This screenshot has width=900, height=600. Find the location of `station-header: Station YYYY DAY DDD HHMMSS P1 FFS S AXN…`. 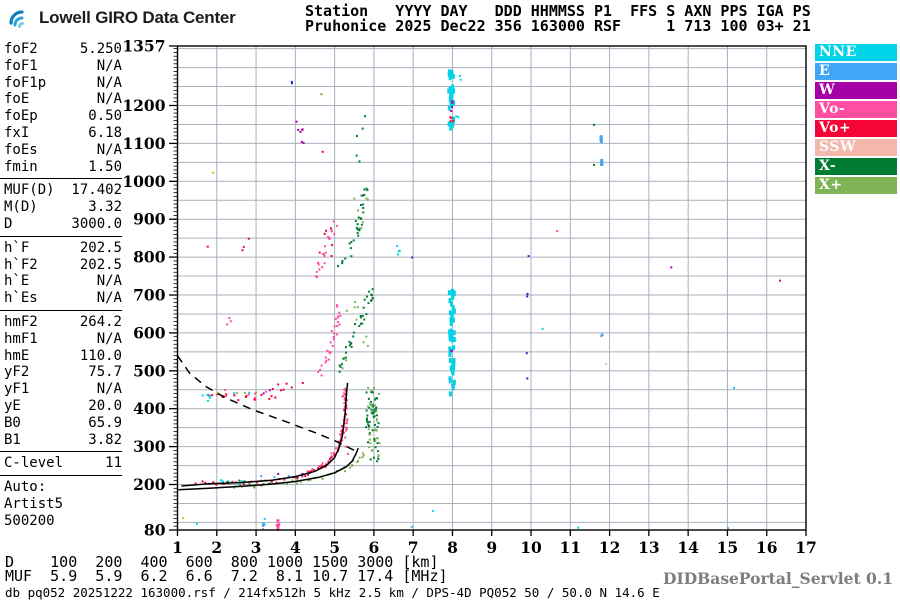

station-header: Station YYYY DAY DDD HHMMSS P1 FFS S AXN… is located at coordinates (558, 19).